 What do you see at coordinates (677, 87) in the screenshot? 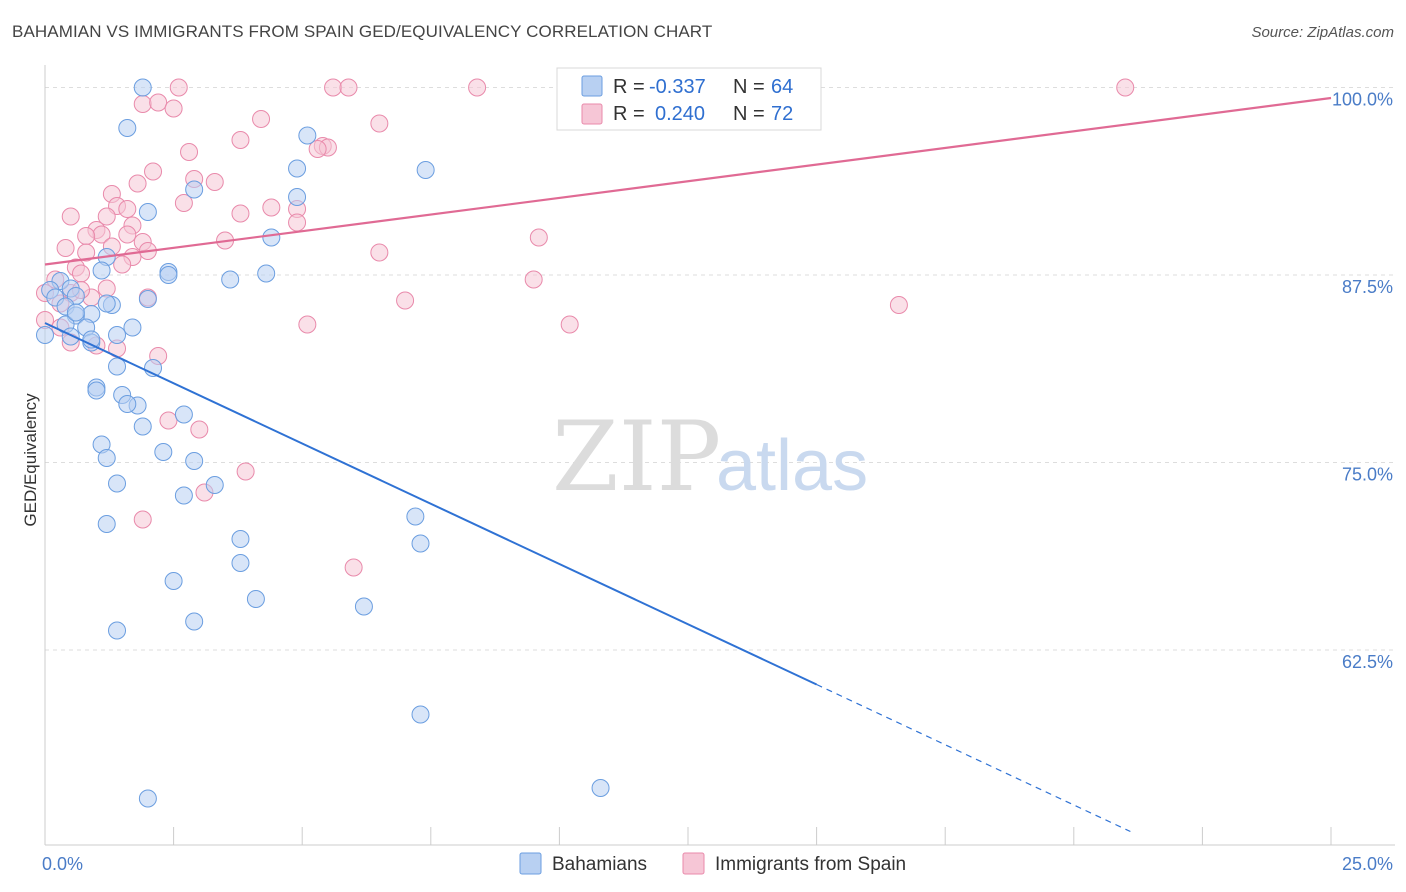
I see `legend-r-value-1: -0.337` at bounding box center [677, 87].